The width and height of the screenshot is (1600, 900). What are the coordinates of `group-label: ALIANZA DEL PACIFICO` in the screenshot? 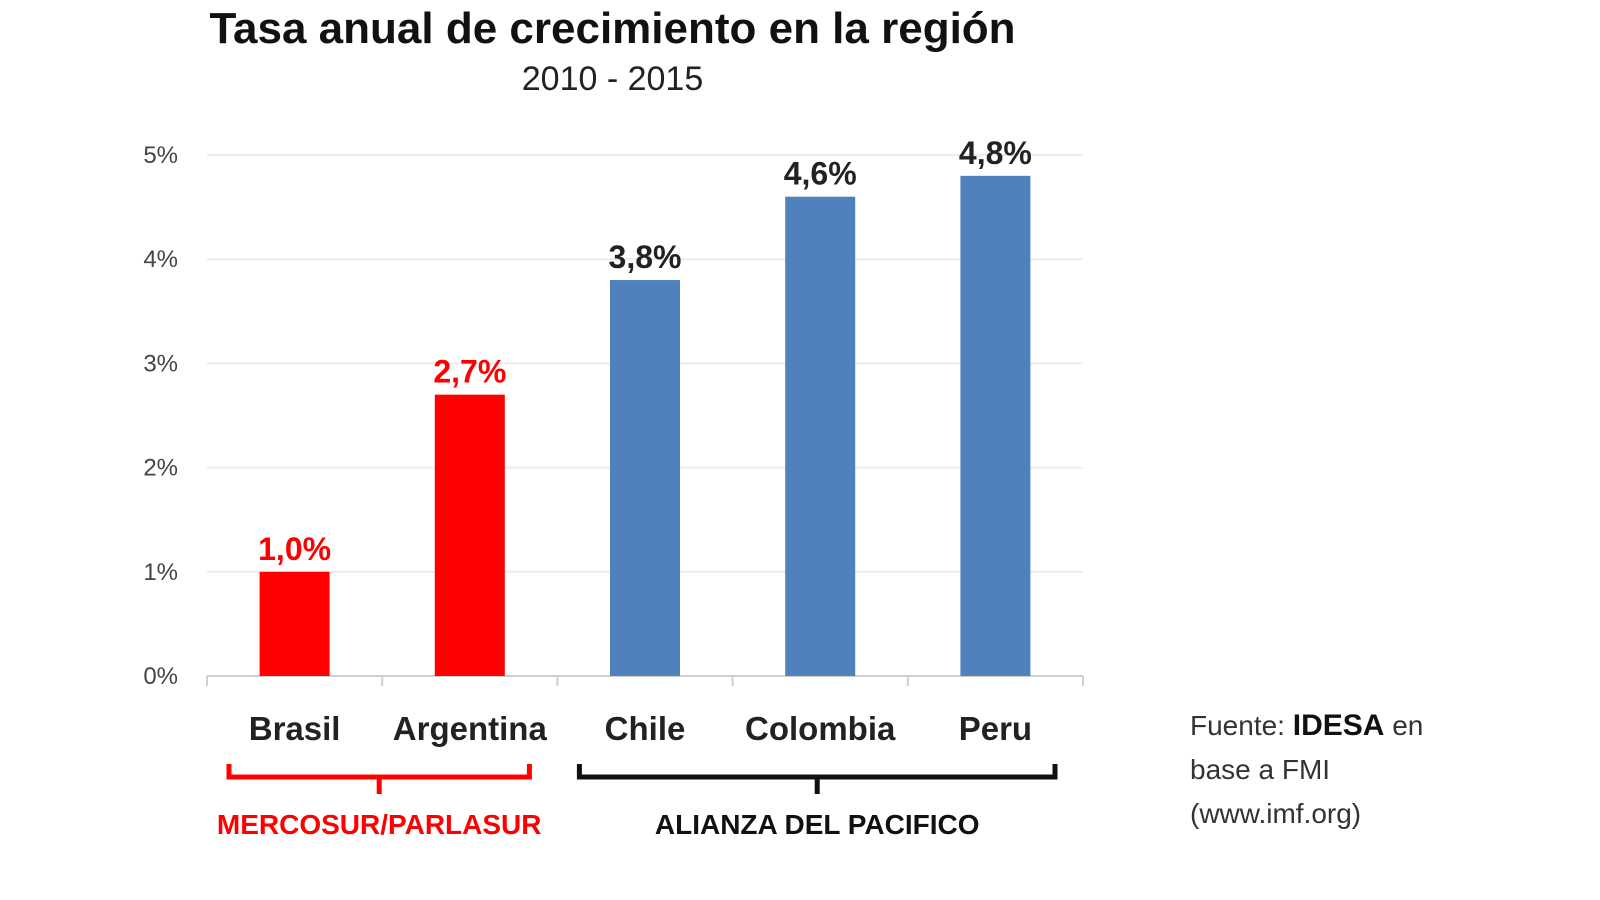 It's located at (817, 824).